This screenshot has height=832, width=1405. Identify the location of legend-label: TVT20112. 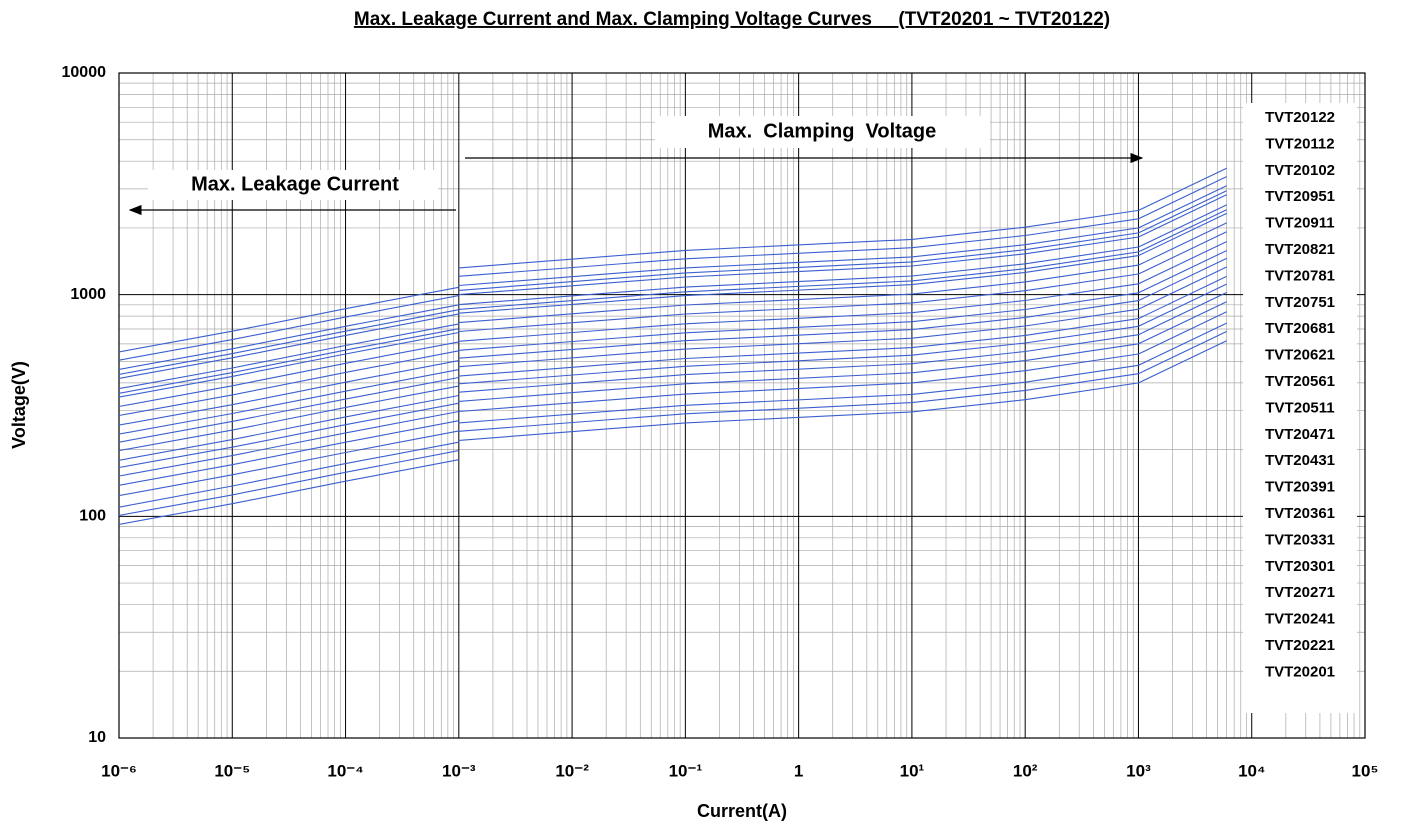
(1299, 143).